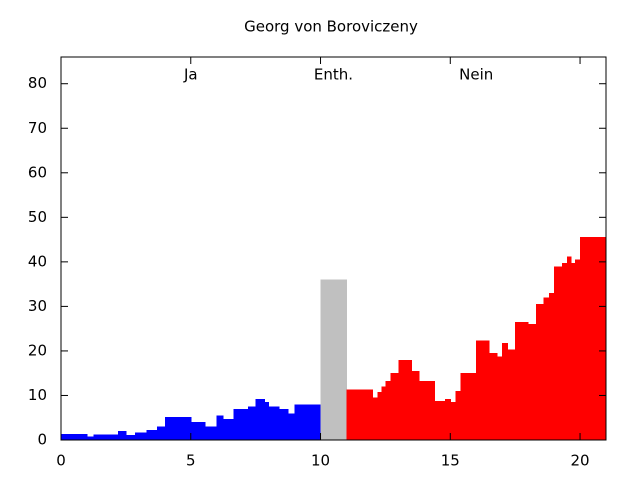  I want to click on x-tick-label: 5, so click(191, 461).